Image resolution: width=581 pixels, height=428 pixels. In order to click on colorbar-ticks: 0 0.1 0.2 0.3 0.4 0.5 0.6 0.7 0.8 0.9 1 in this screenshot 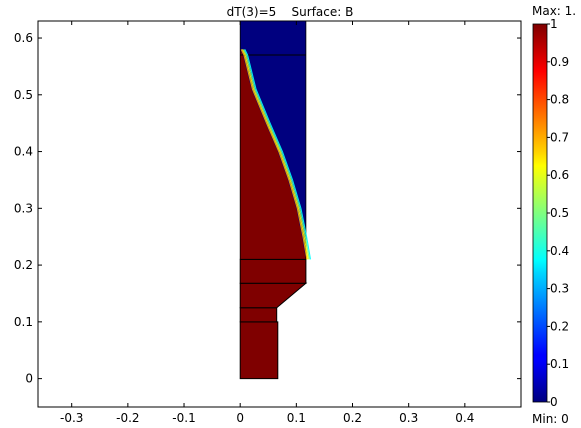, I will do `click(558, 213)`.